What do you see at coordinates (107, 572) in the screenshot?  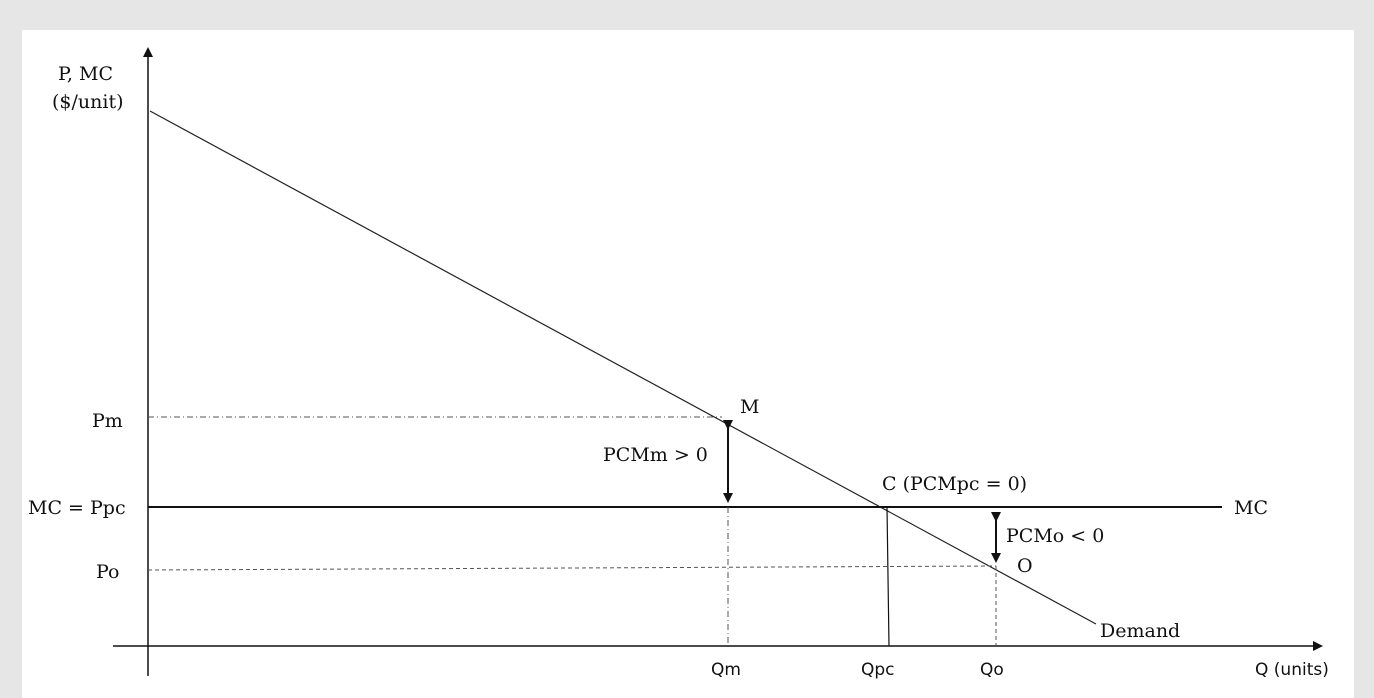 I see `po-label: Po` at bounding box center [107, 572].